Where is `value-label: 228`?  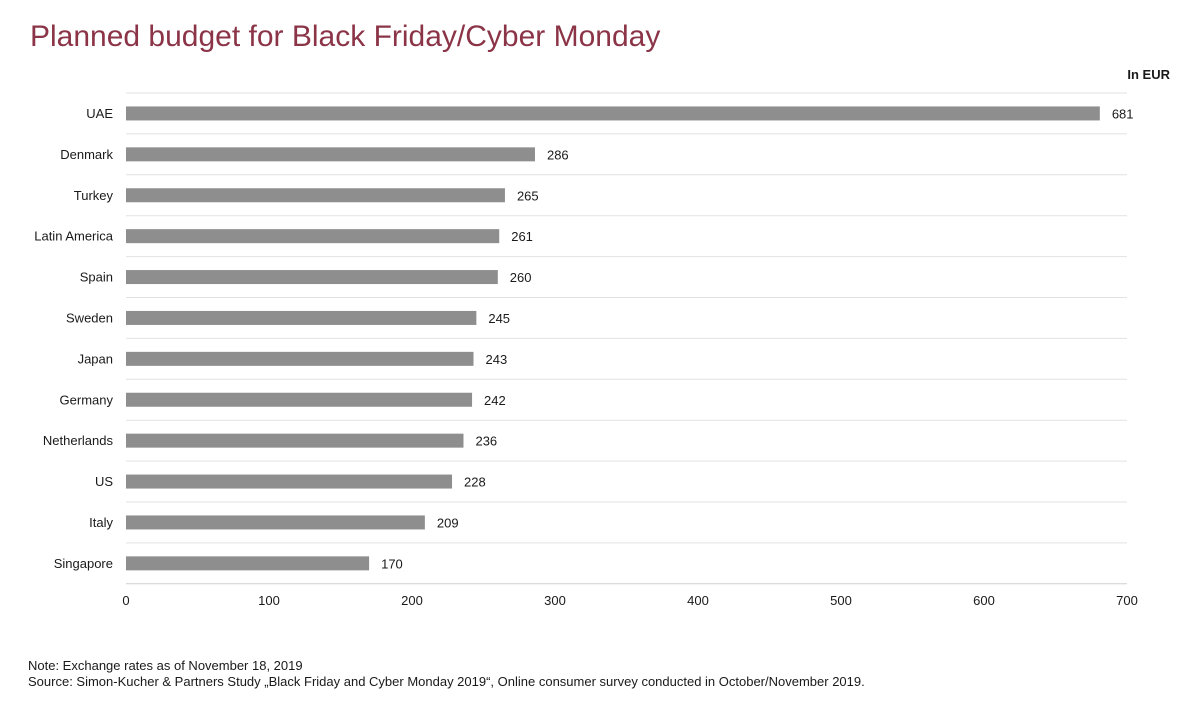
value-label: 228 is located at coordinates (475, 482).